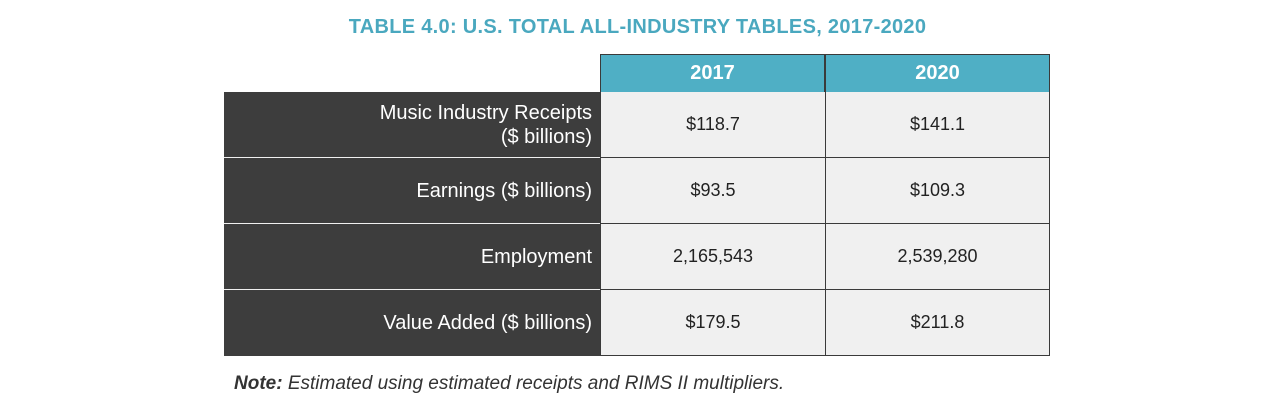 Image resolution: width=1275 pixels, height=414 pixels. I want to click on row-label-text: Music Industry Receipts ($ billions), so click(485, 124).